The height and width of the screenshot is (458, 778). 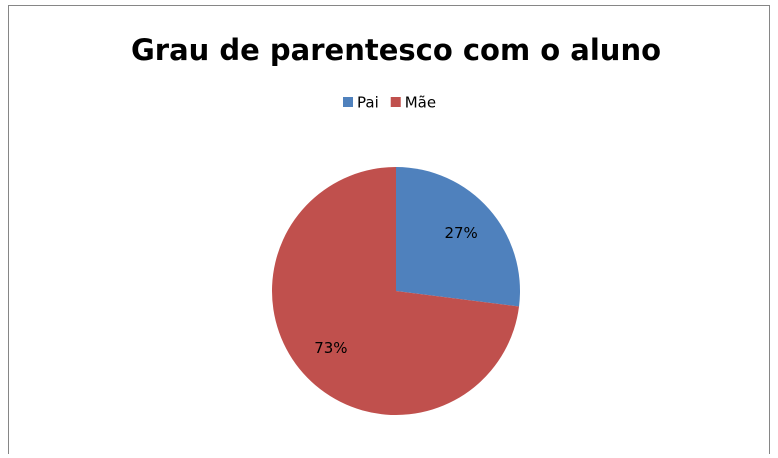 What do you see at coordinates (460, 233) in the screenshot?
I see `data-label: 27%` at bounding box center [460, 233].